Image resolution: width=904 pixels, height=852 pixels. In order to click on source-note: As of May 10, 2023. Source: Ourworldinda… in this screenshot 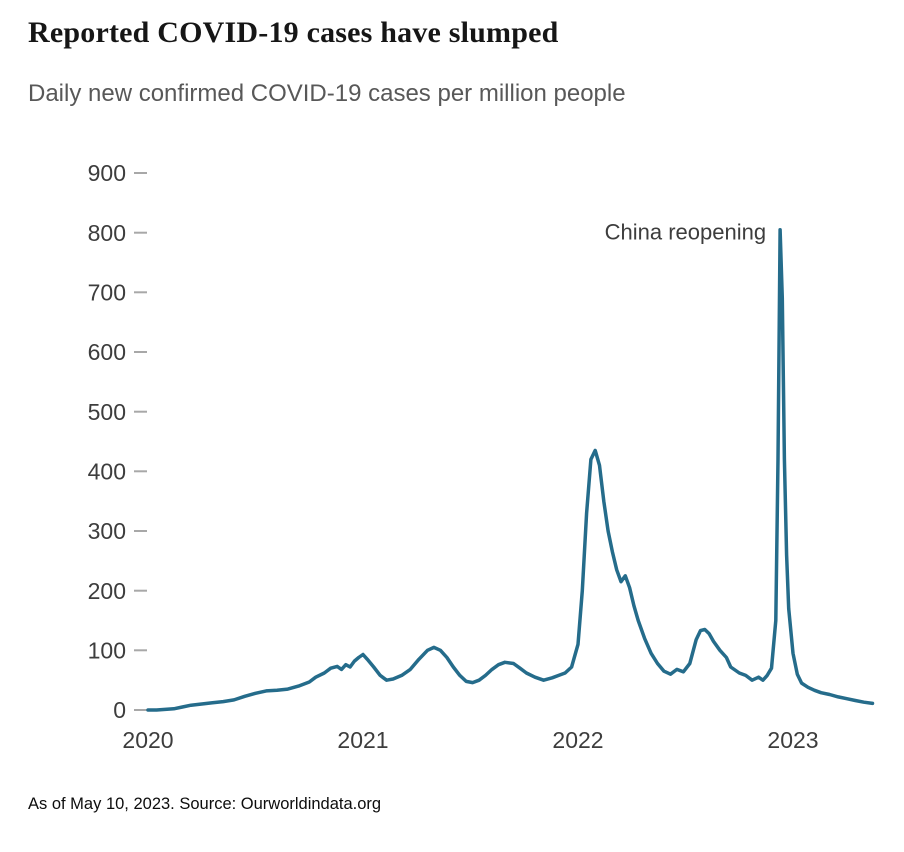, I will do `click(205, 804)`.